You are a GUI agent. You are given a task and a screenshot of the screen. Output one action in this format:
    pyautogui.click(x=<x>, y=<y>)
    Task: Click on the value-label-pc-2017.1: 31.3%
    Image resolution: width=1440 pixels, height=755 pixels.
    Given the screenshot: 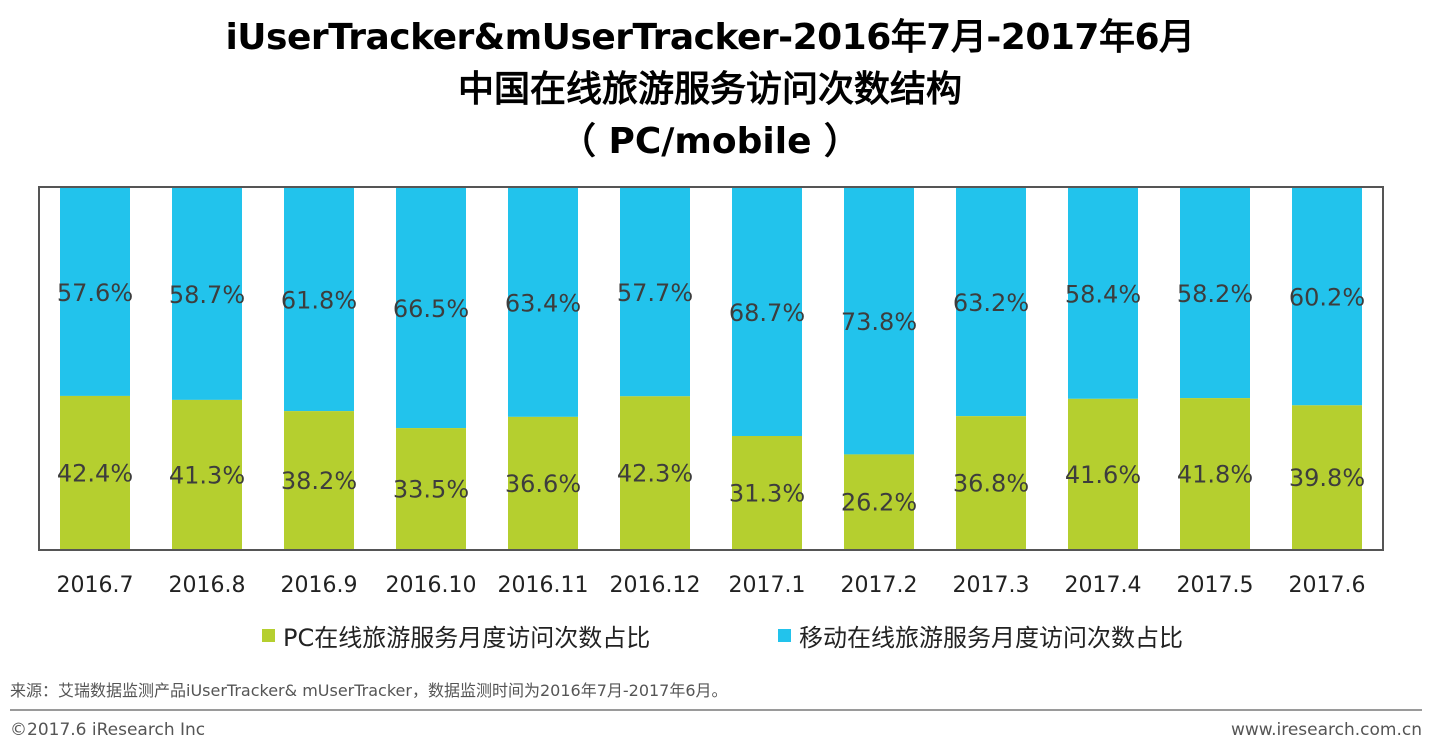 What is the action you would take?
    pyautogui.click(x=767, y=494)
    